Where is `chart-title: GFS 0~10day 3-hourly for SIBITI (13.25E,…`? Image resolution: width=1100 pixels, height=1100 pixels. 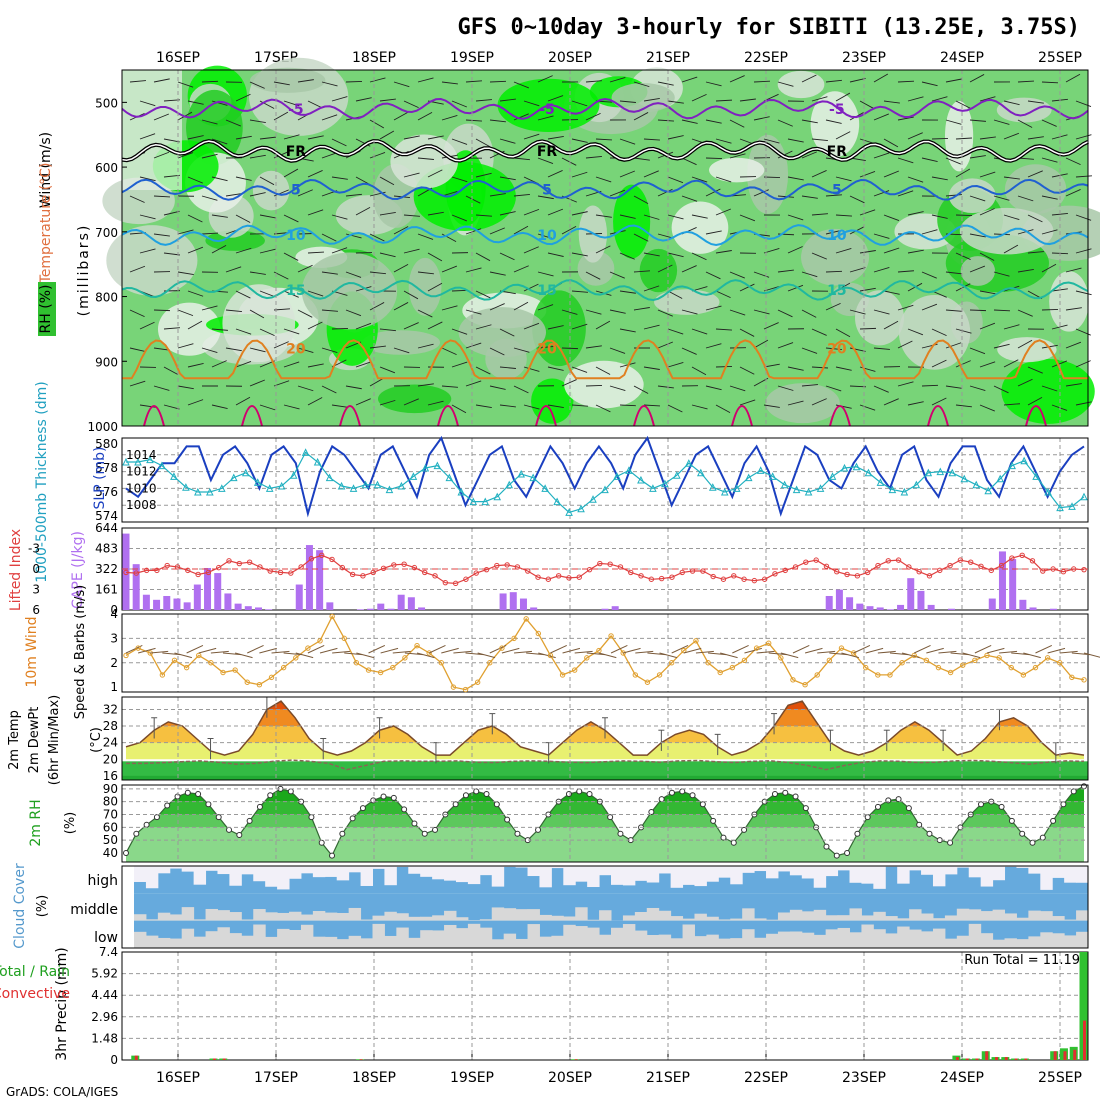
chart-title: GFS 0~10day 3-hourly for SIBITI (13.25E,… is located at coordinates (768, 27).